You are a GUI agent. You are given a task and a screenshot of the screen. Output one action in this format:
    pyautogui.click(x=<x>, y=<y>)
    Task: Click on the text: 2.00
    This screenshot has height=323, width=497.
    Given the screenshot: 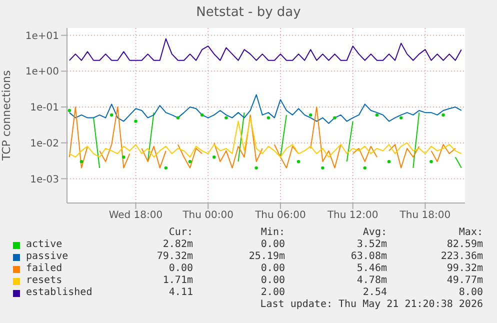 What is the action you would take?
    pyautogui.click(x=272, y=292)
    